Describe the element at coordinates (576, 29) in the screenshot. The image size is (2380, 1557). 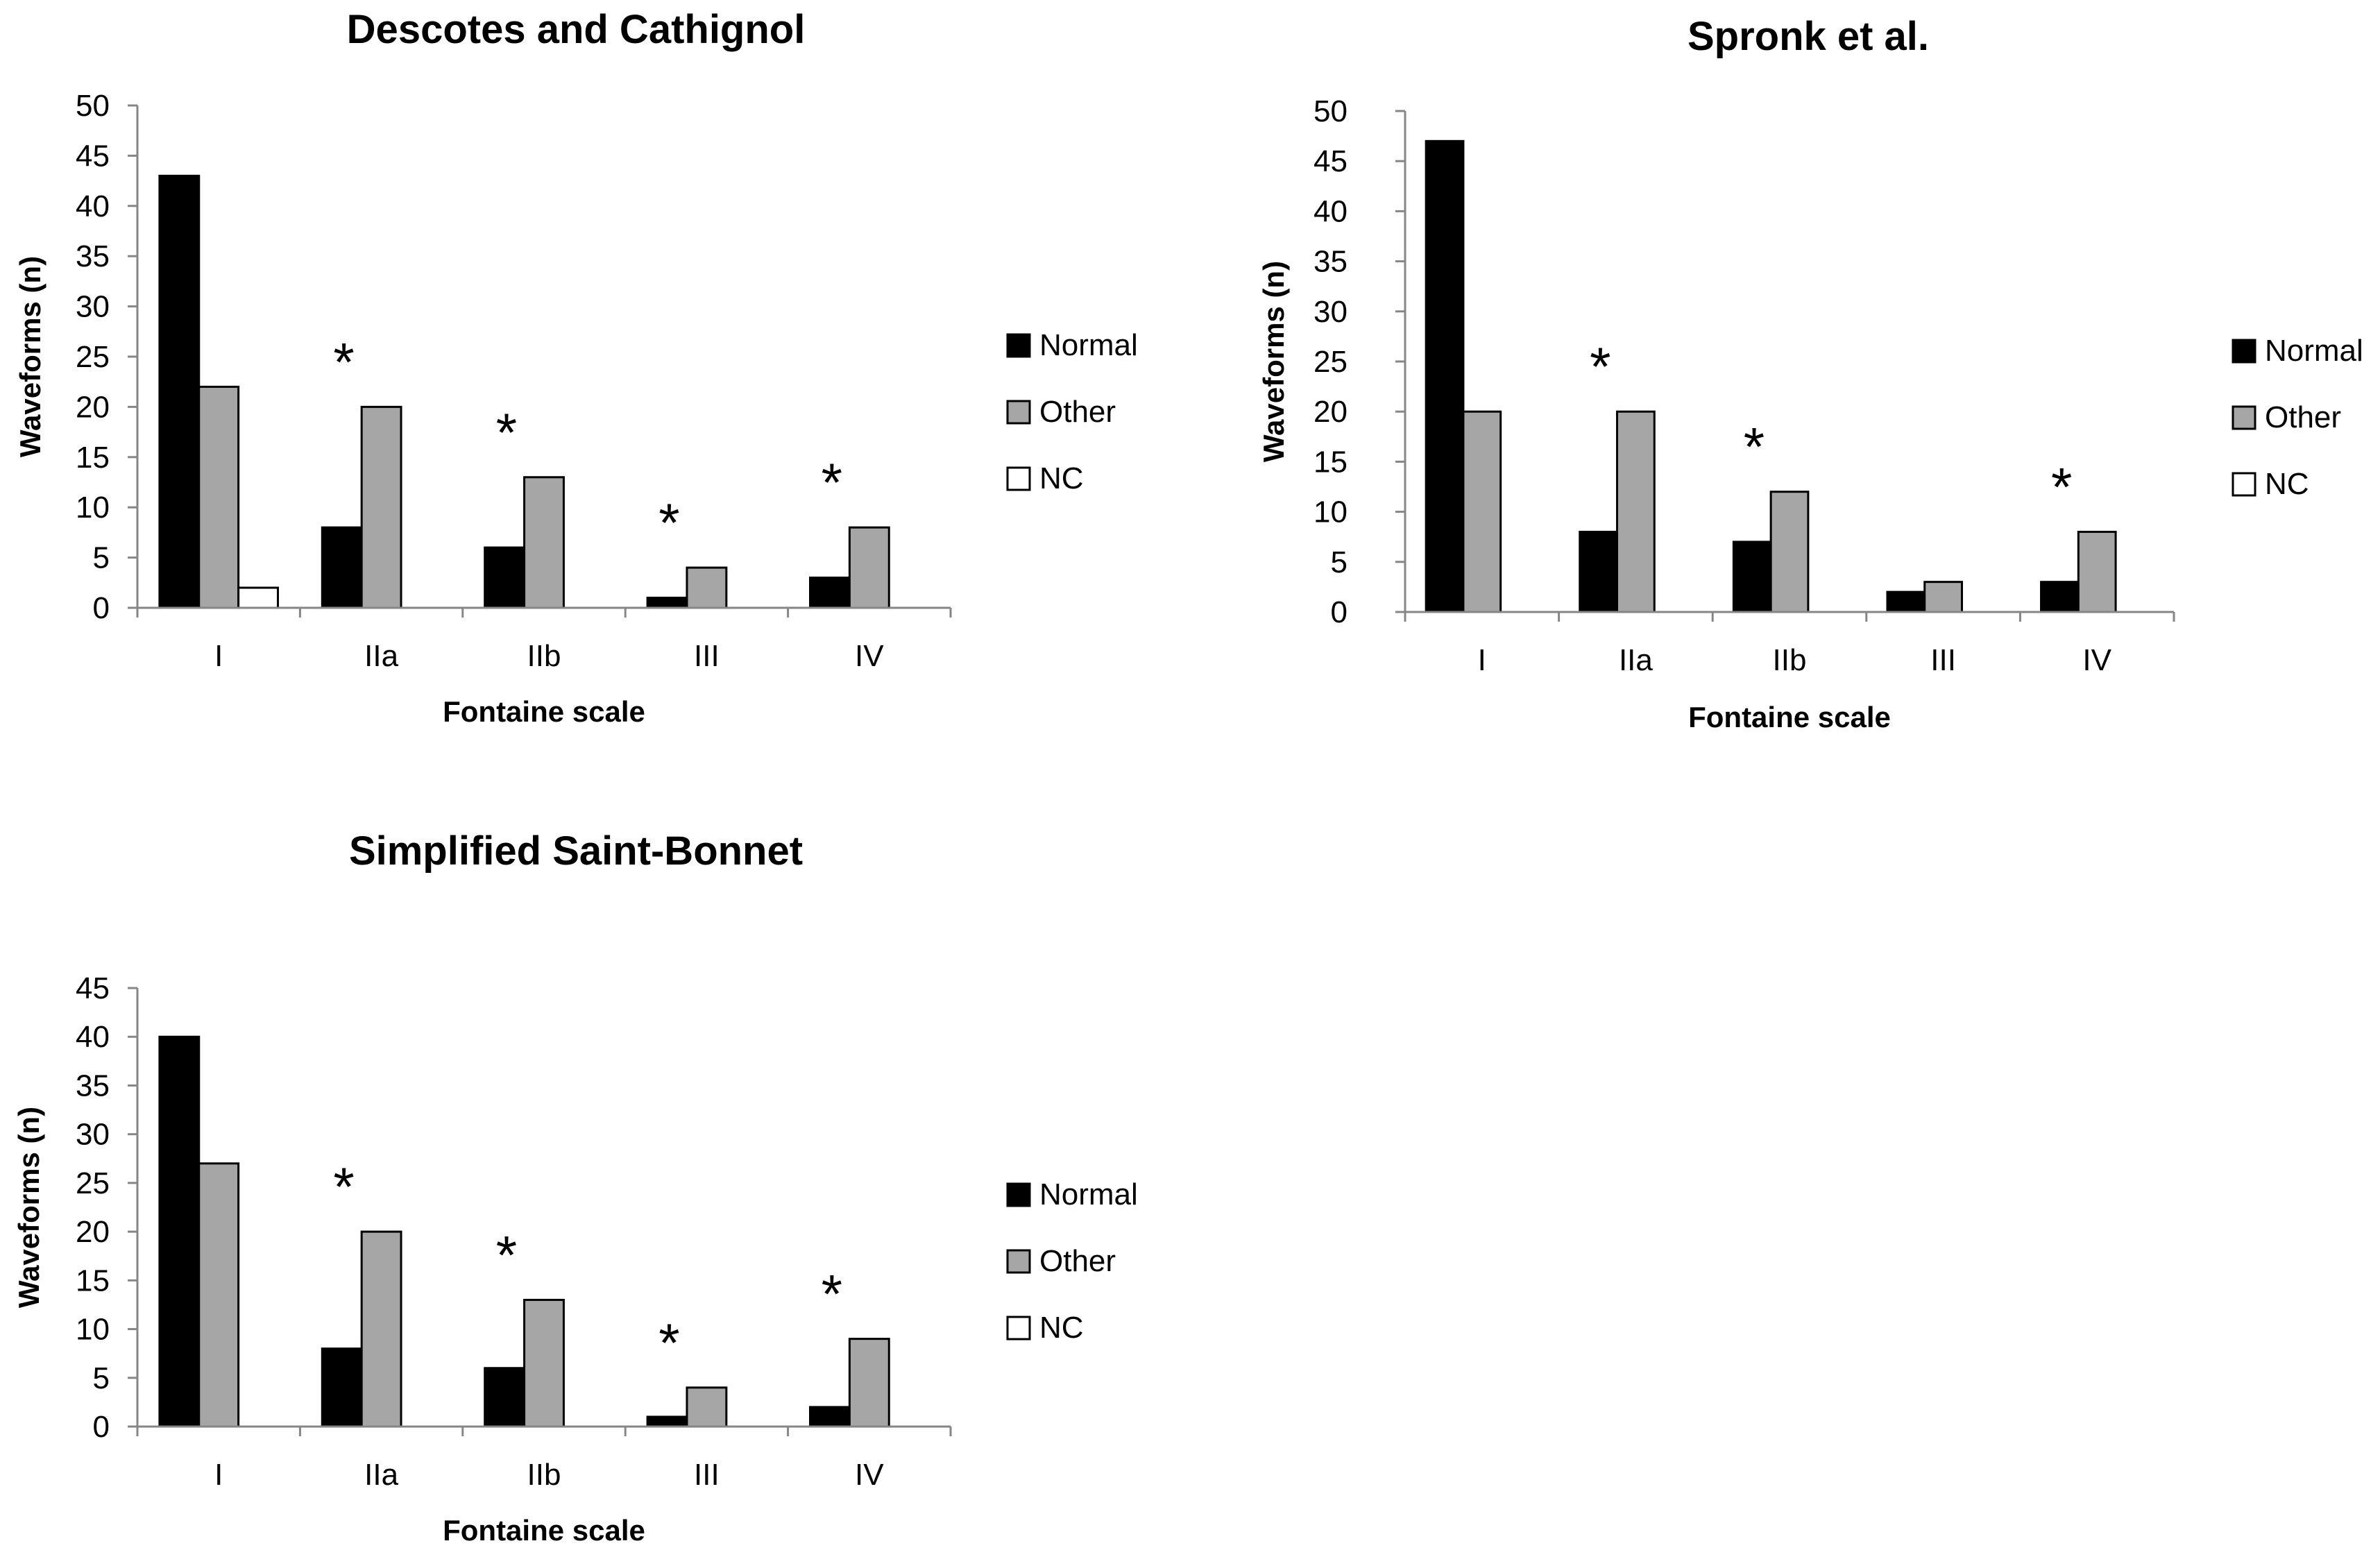
I see `chart-title: Descotes and Cathignol` at that location.